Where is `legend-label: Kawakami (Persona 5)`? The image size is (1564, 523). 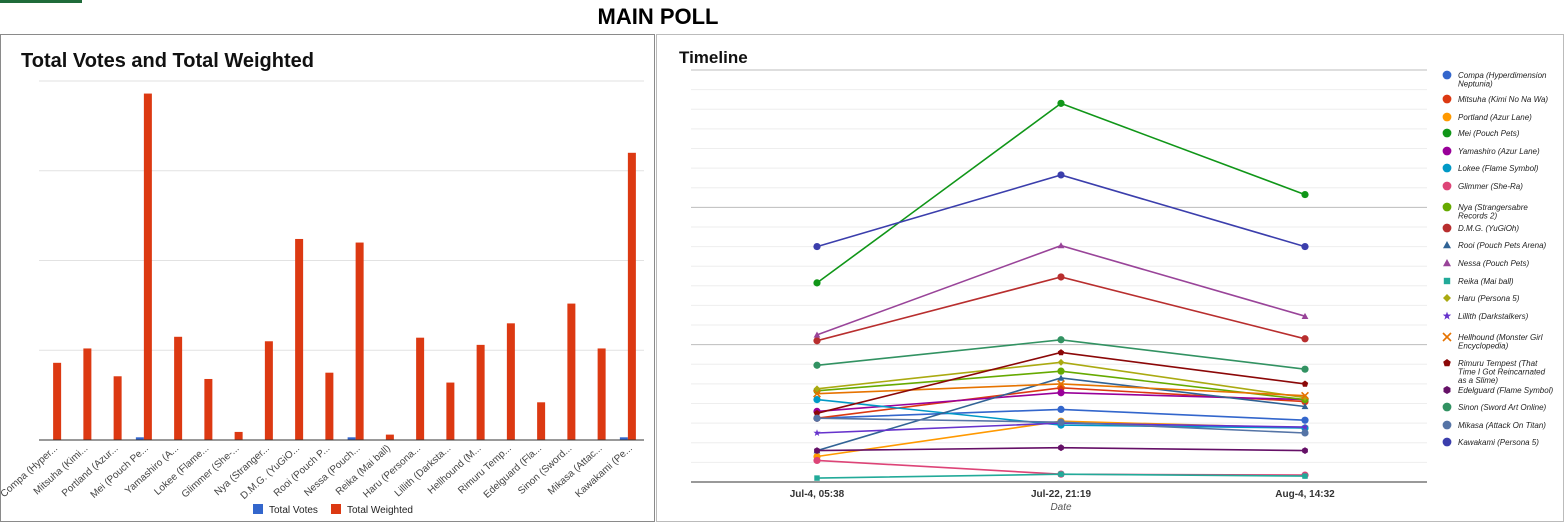 legend-label: Kawakami (Persona 5) is located at coordinates (1498, 442).